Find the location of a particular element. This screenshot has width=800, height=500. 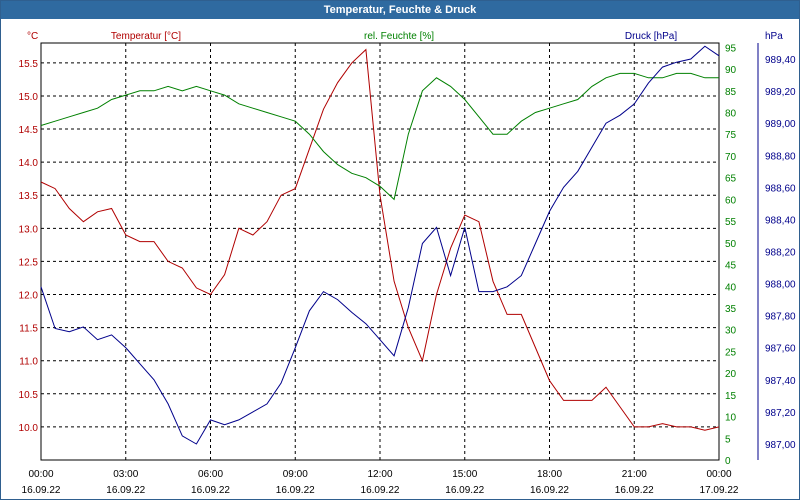

temperature-tick-label: 13.0 is located at coordinates (29, 229).